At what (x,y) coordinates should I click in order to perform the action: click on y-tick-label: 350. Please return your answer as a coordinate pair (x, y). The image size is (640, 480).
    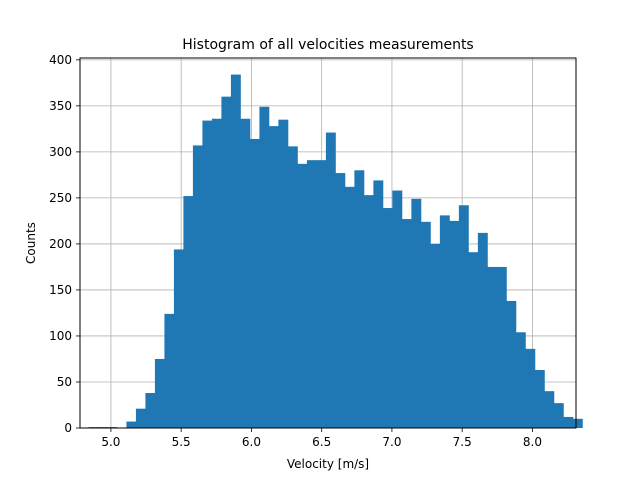
    Looking at the image, I should click on (60, 106).